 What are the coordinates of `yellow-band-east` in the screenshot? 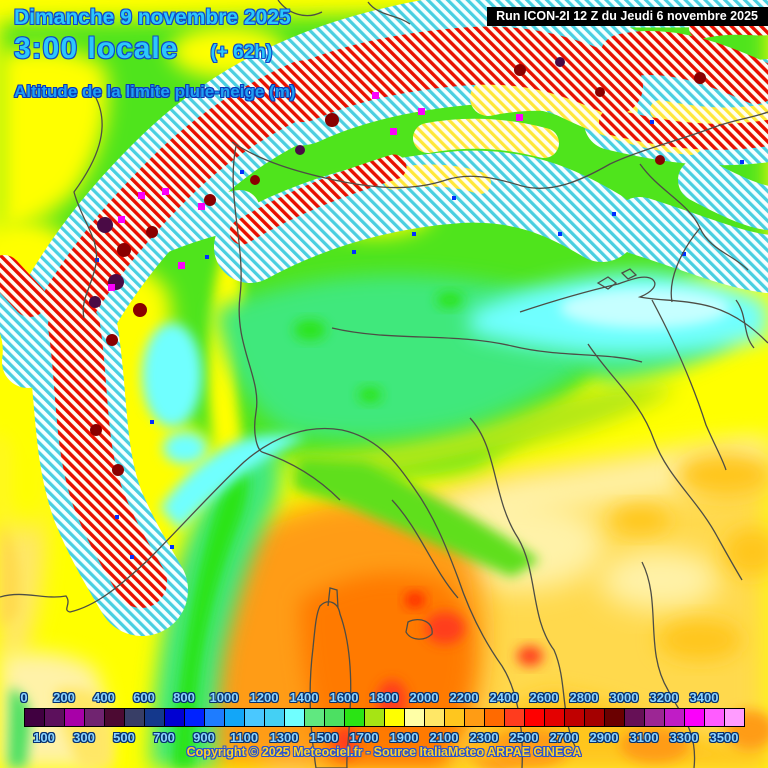 It's located at (711, 371).